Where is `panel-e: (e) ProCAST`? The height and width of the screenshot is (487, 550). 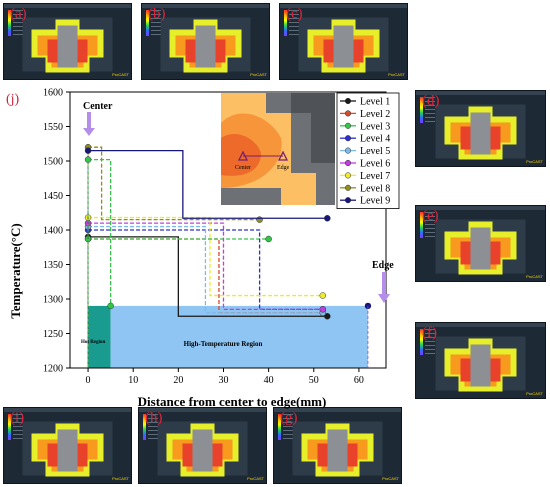
panel-e: (e) ProCAST is located at coordinates (480, 243).